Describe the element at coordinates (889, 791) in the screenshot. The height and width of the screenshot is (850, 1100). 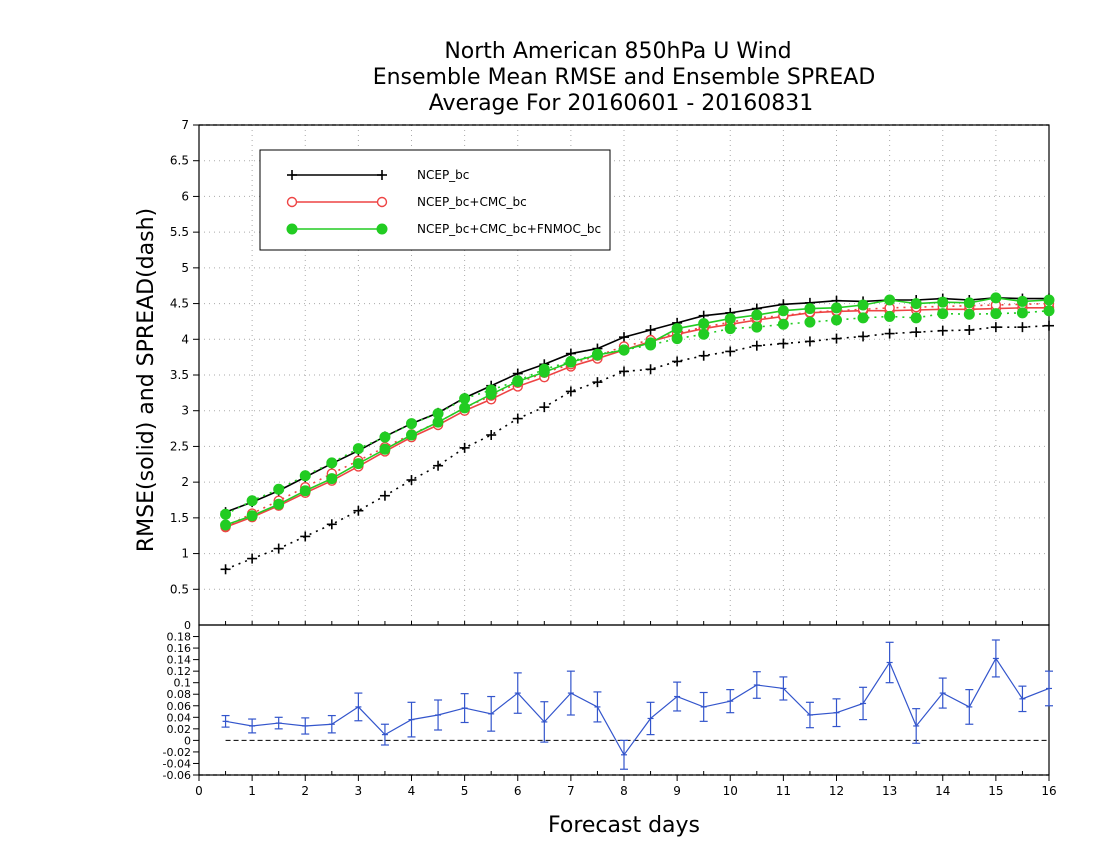
I see `x-tick-label: 13` at that location.